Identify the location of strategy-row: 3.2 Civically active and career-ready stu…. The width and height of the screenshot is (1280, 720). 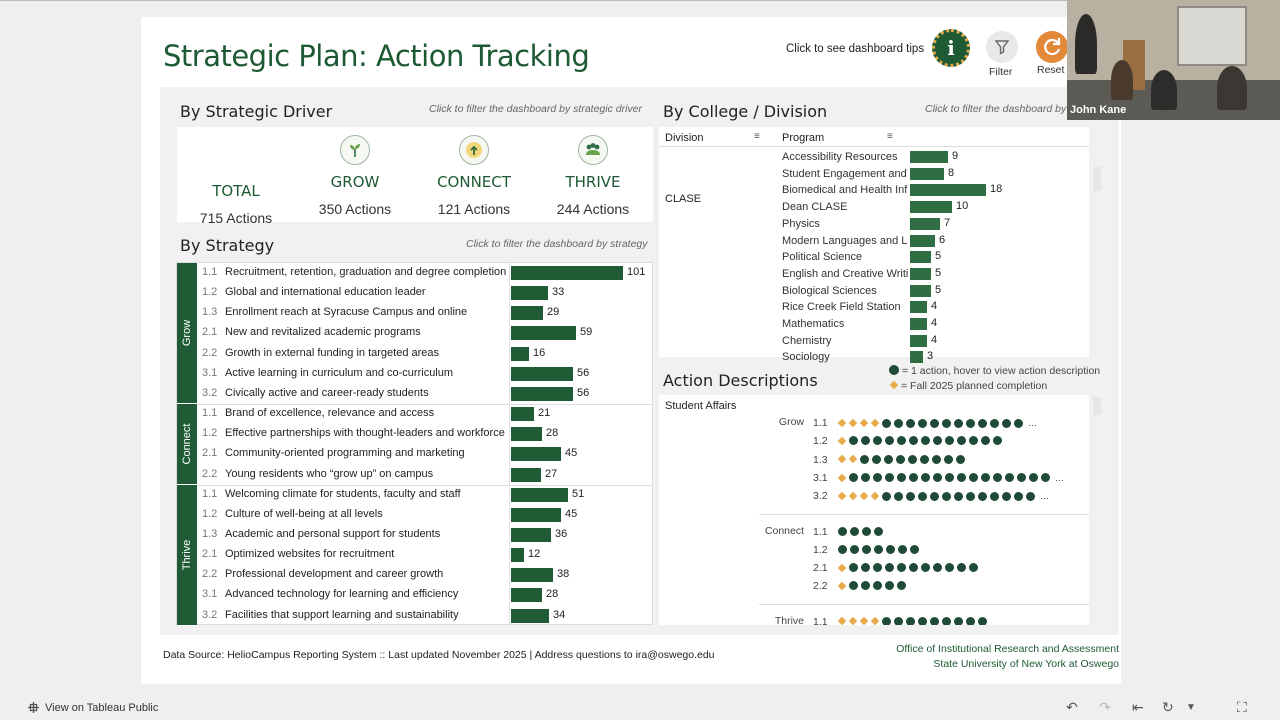
(426, 394).